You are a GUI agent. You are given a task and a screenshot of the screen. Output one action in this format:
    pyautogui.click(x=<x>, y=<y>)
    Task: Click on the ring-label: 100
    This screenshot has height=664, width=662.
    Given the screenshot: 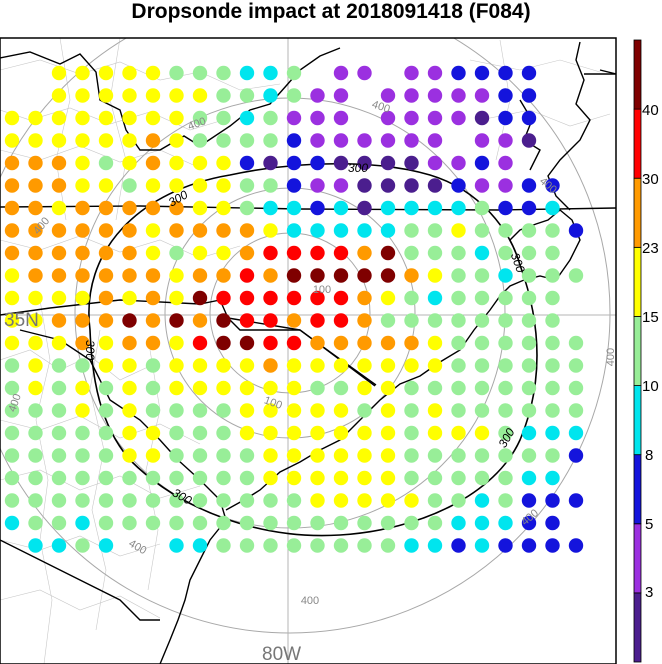 What is the action you would take?
    pyautogui.click(x=272, y=403)
    